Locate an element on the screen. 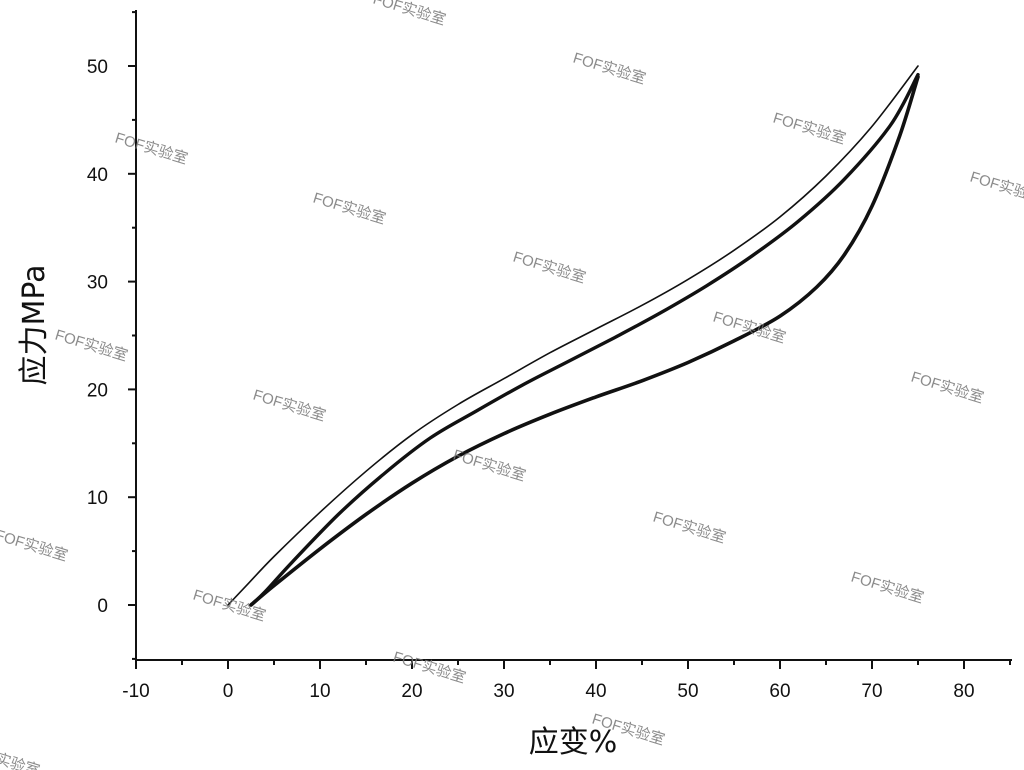  y-tick-label: 20 is located at coordinates (97, 390).